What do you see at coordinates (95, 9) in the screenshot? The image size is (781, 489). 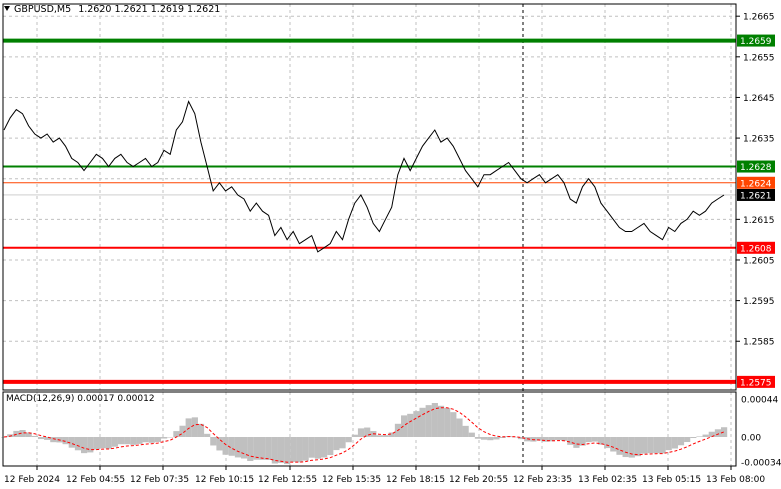 I see `open-value: 1.2620` at bounding box center [95, 9].